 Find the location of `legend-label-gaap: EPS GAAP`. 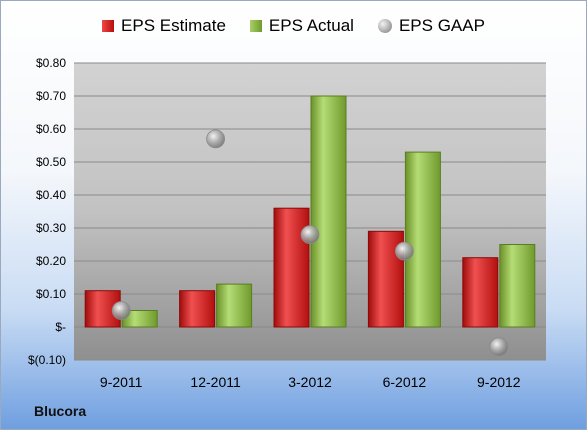

legend-label-gaap: EPS GAAP is located at coordinates (441, 25).